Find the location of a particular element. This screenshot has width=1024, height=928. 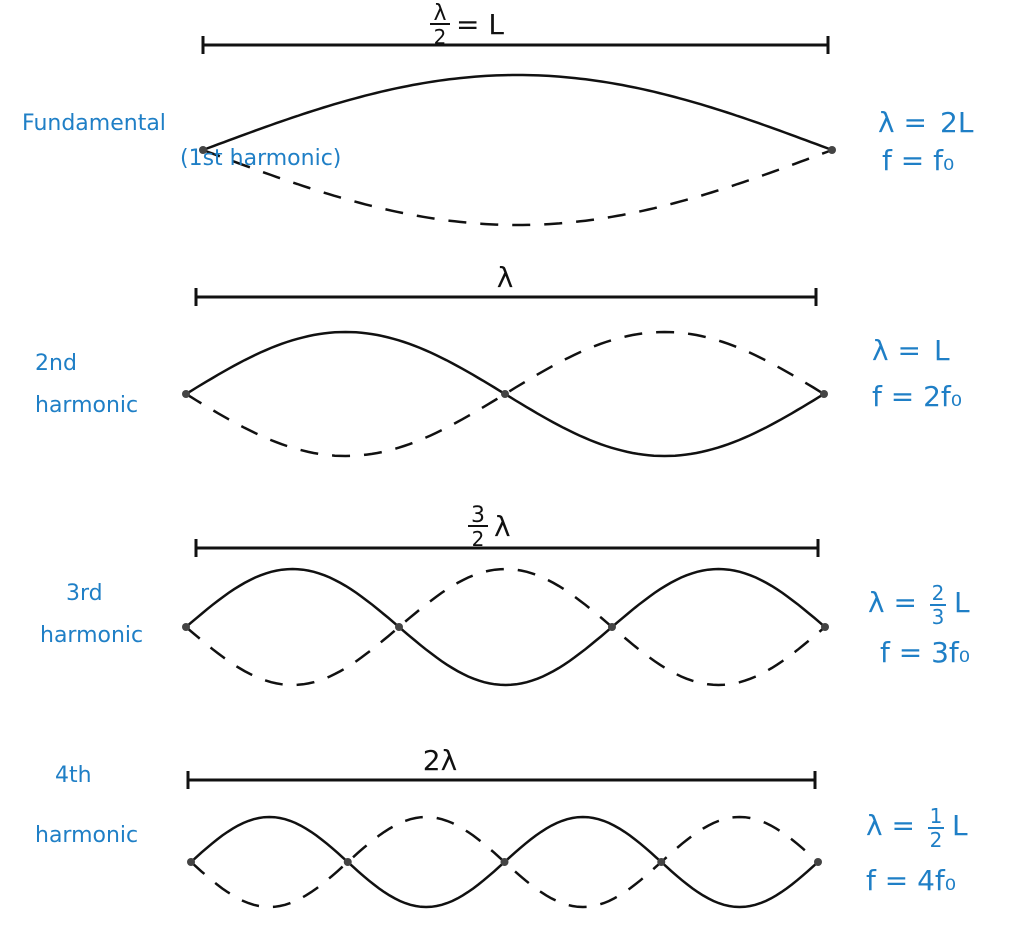

length-label-numerator: 3 is located at coordinates (478, 515).